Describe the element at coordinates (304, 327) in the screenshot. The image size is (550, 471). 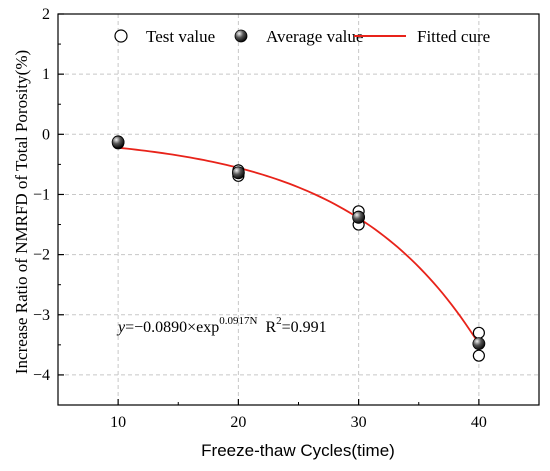
I see `r-squared-value: =0.991` at that location.